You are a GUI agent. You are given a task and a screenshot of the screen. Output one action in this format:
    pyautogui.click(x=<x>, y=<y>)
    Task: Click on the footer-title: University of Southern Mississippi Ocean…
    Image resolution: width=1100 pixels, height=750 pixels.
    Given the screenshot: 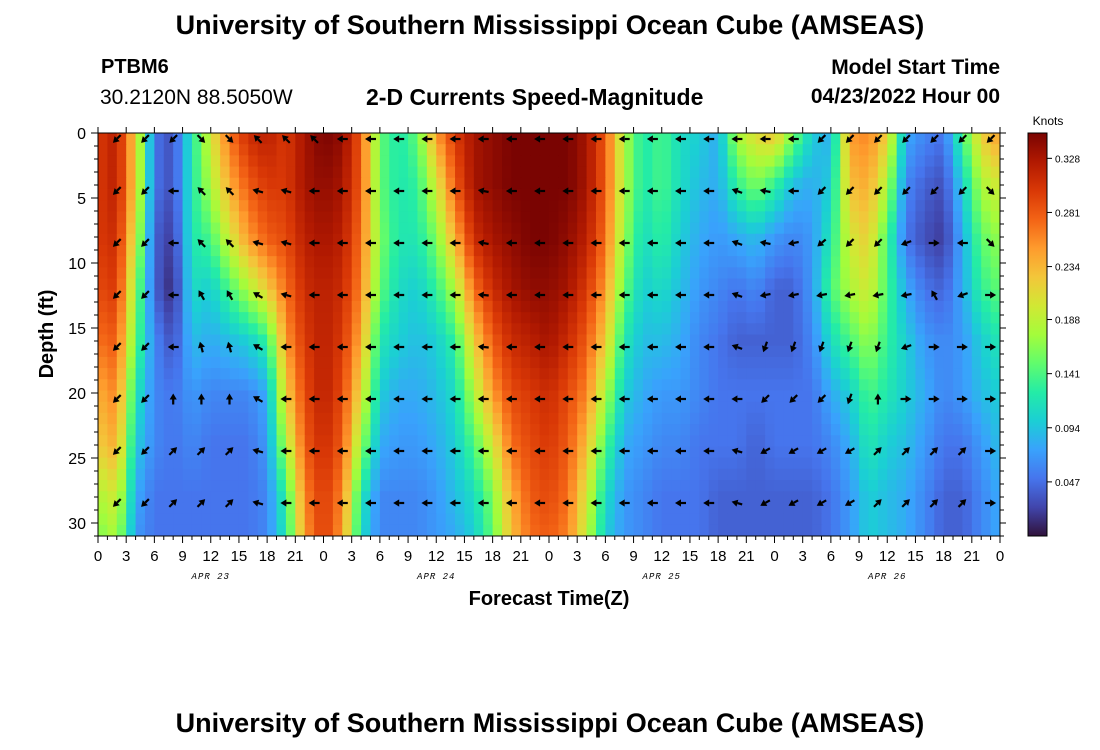 What is the action you would take?
    pyautogui.click(x=550, y=723)
    